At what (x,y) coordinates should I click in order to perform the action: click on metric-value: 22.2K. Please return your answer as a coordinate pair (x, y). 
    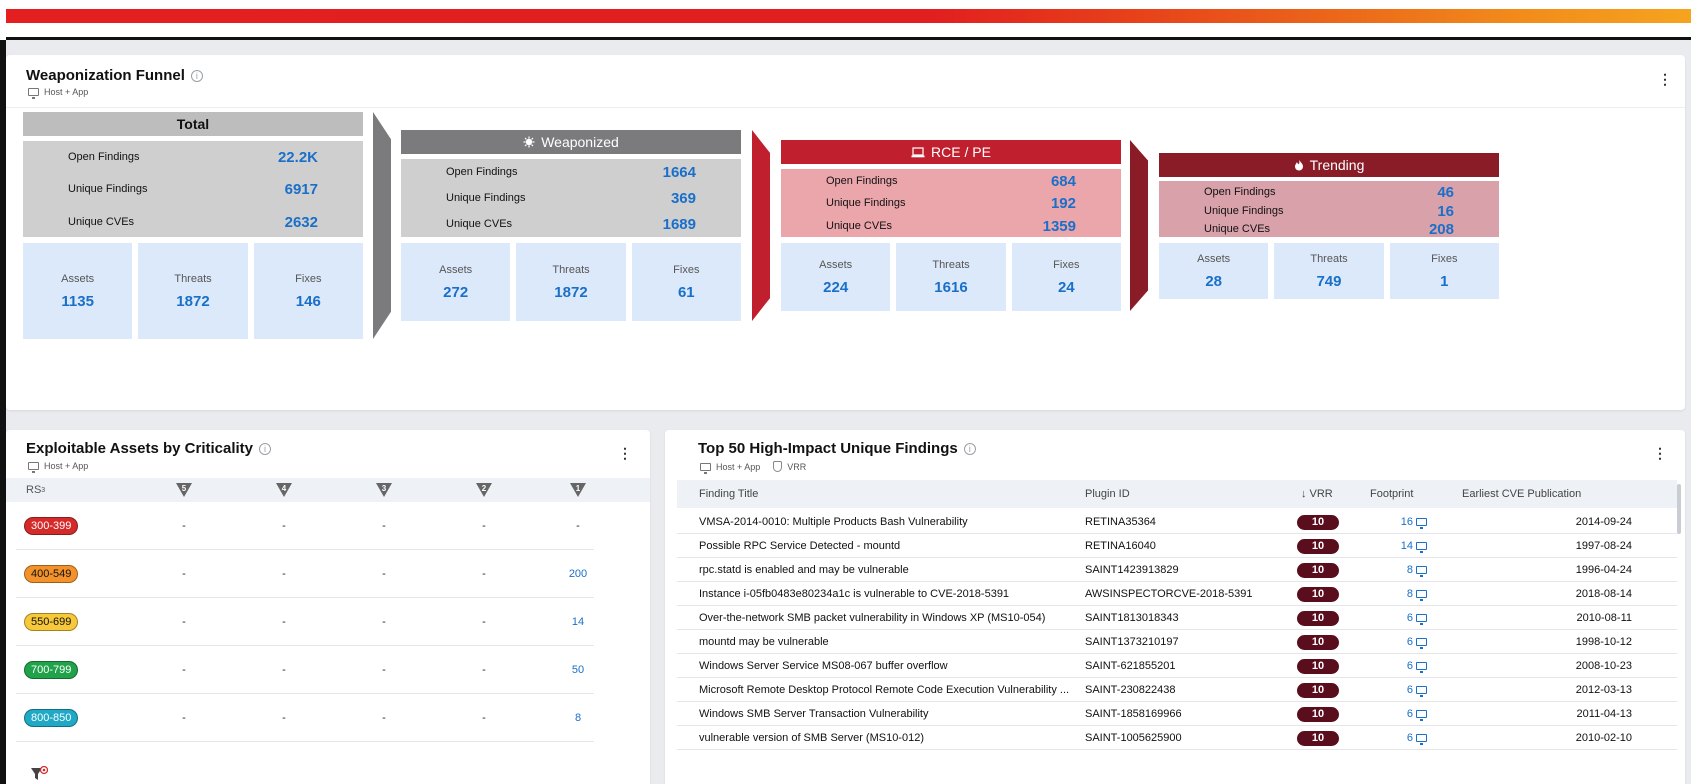
    Looking at the image, I should click on (297, 157).